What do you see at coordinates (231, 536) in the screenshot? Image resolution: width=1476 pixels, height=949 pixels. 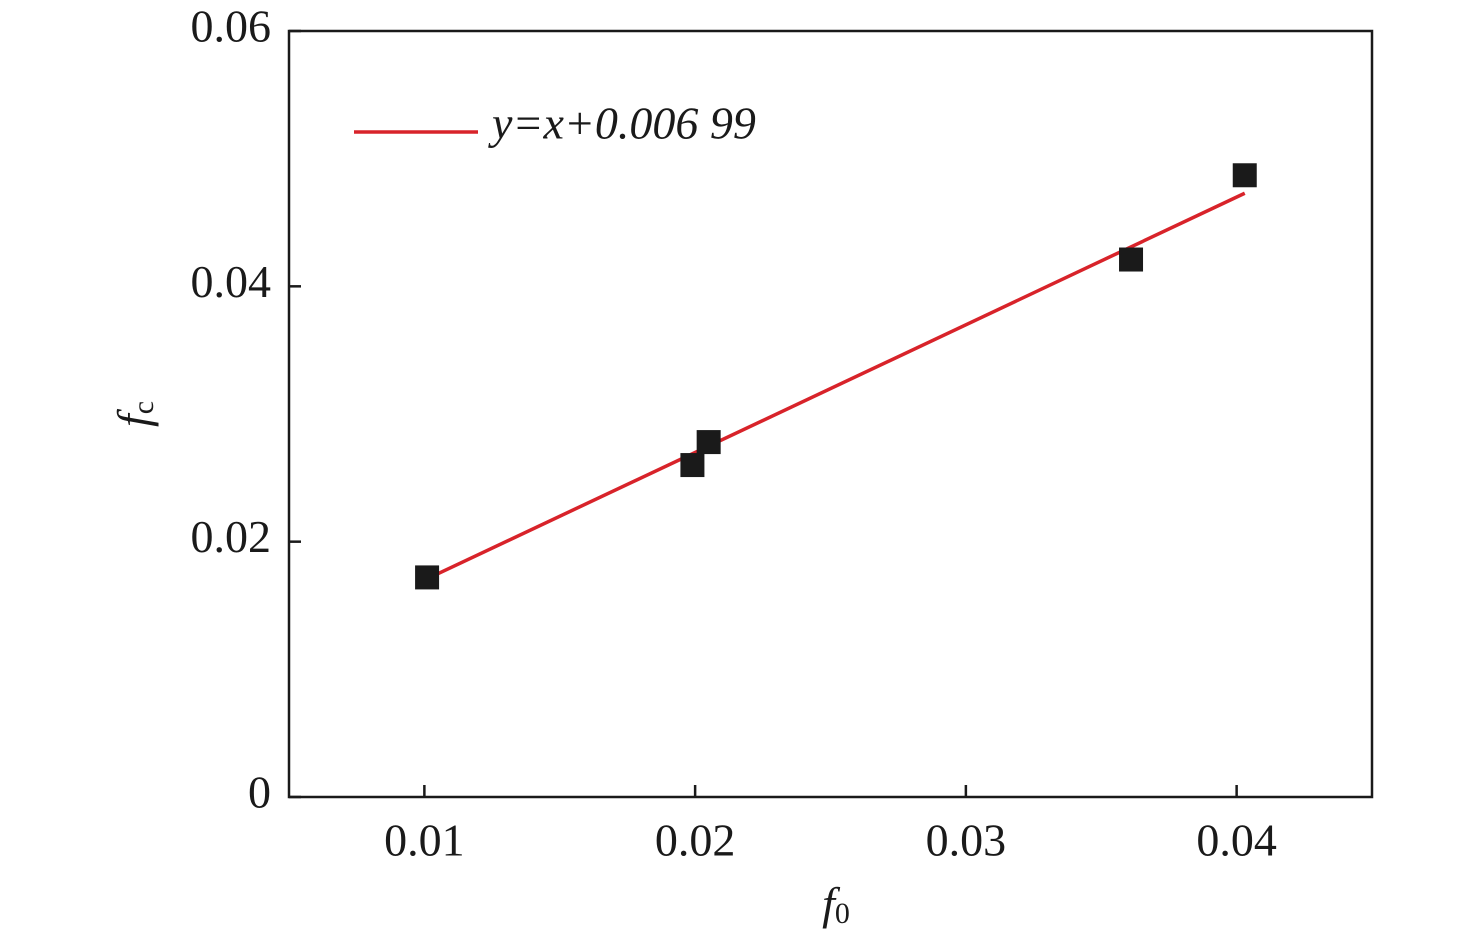 I see `y-tick-label: 0.02` at bounding box center [231, 536].